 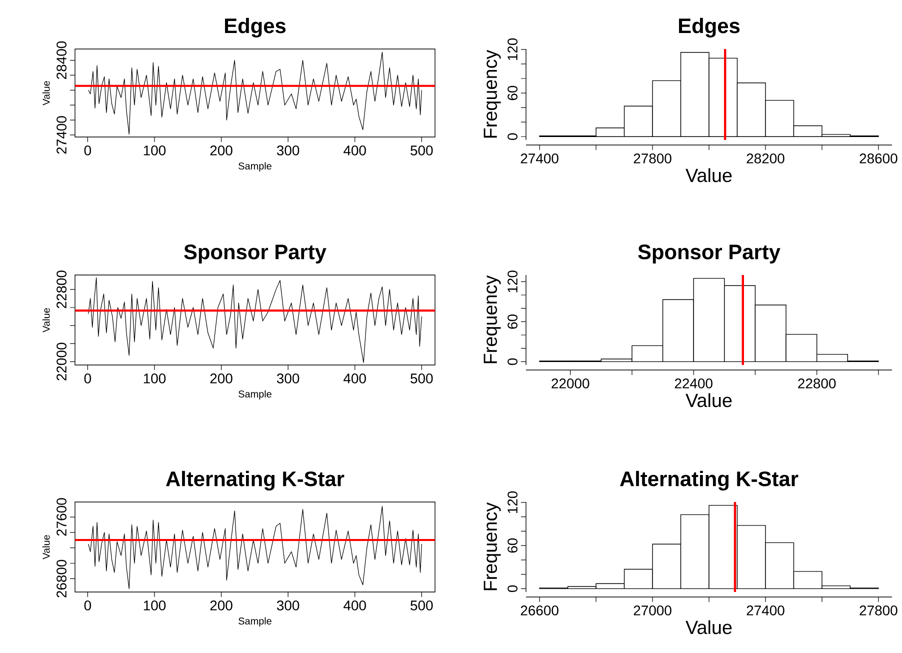 What do you see at coordinates (61, 289) in the screenshot?
I see `y-tick-label: 22800` at bounding box center [61, 289].